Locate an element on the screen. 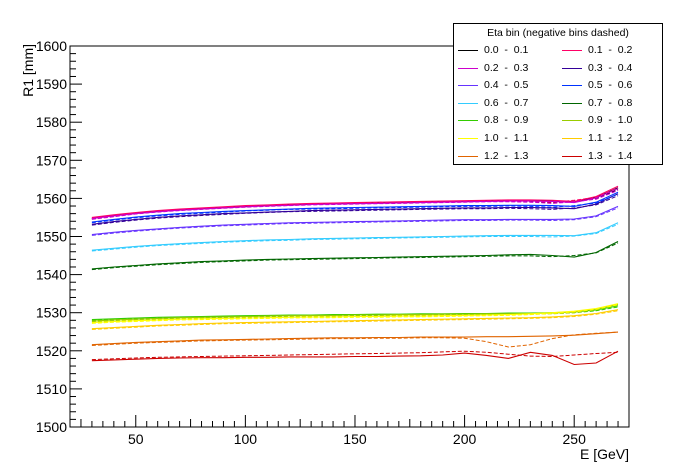 Image resolution: width=698 pixels, height=474 pixels. legend-label: 0.4 - 0.5 is located at coordinates (506, 85).